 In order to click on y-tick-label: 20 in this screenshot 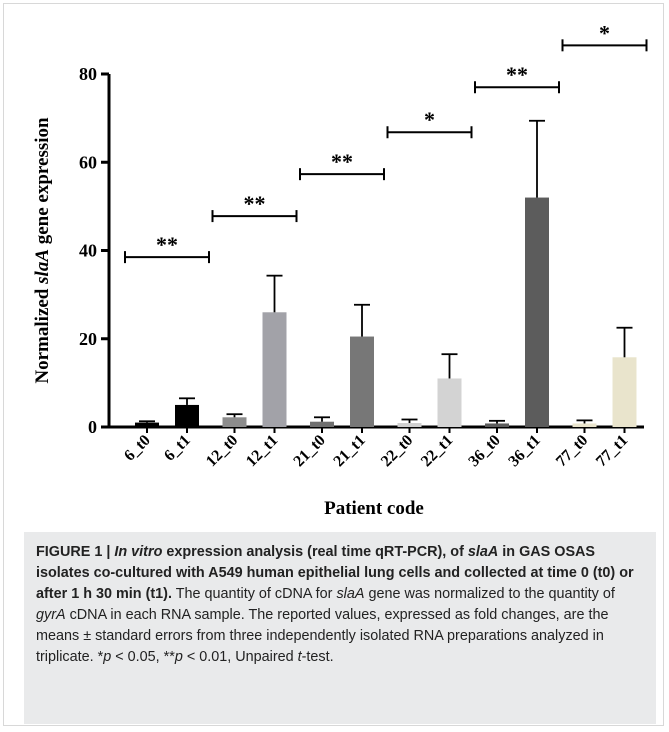, I will do `click(88, 339)`.